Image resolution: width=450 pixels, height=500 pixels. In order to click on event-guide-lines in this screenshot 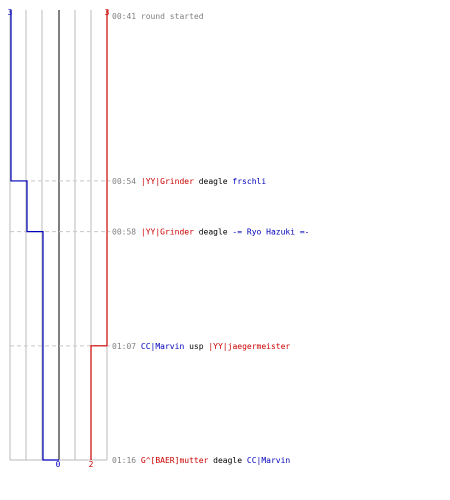, I will do `click(60, 263)`.